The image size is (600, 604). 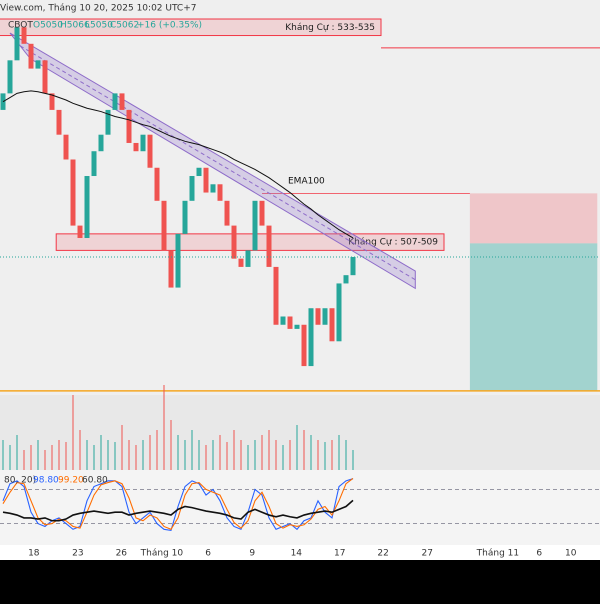 I want to click on header-source: View.com, Tháng 10 20, 2025 10:02 UTC+7, so click(x=98, y=9).